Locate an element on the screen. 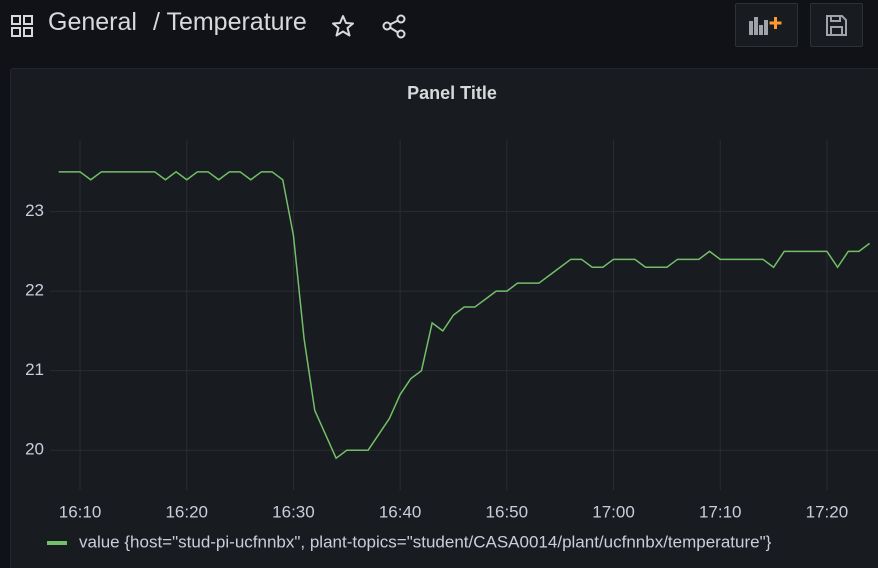 This screenshot has height=568, width=878. add-panel-icon is located at coordinates (765, 26).